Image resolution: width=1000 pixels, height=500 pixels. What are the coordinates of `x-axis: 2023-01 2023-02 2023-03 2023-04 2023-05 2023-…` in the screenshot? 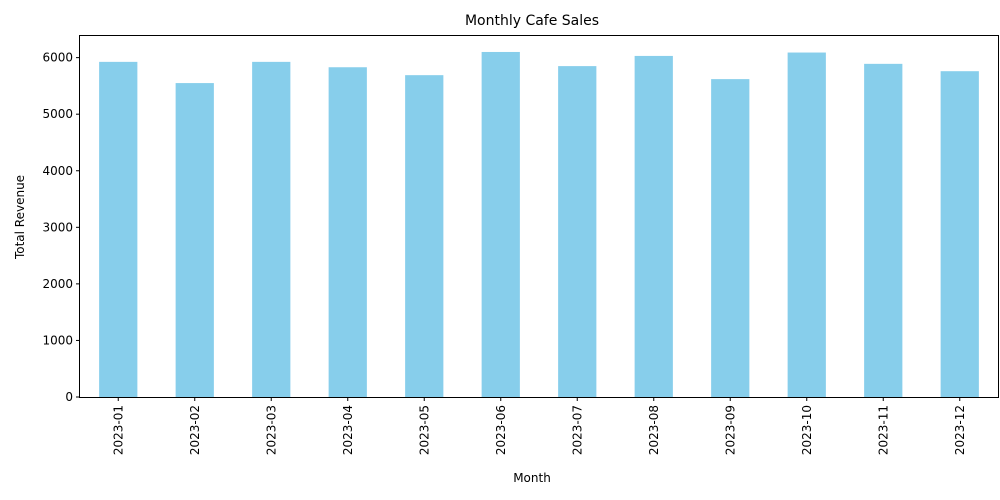 It's located at (539, 426).